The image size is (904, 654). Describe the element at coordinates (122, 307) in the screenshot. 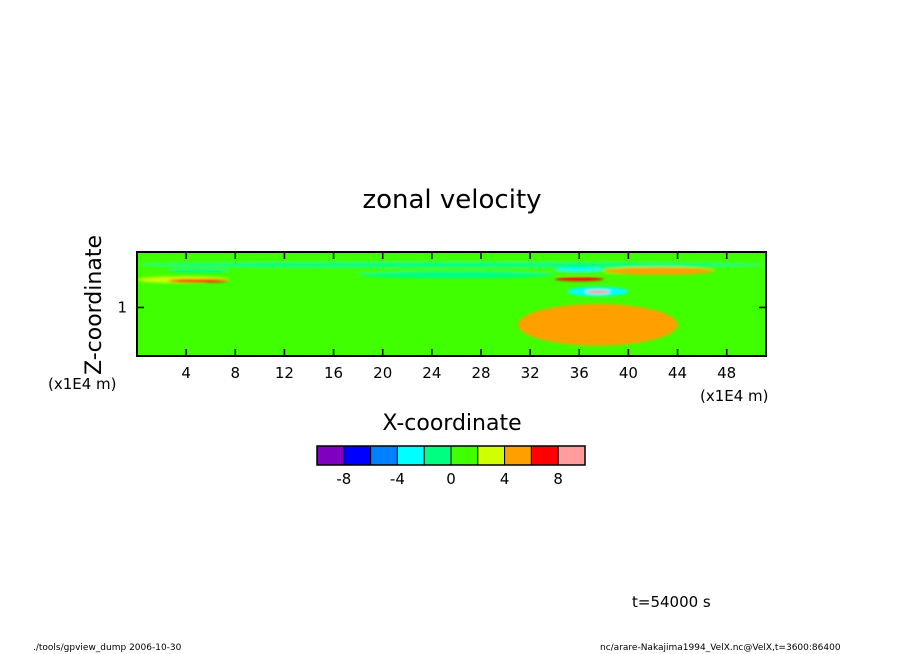

I see `y-tick-label: 1` at that location.